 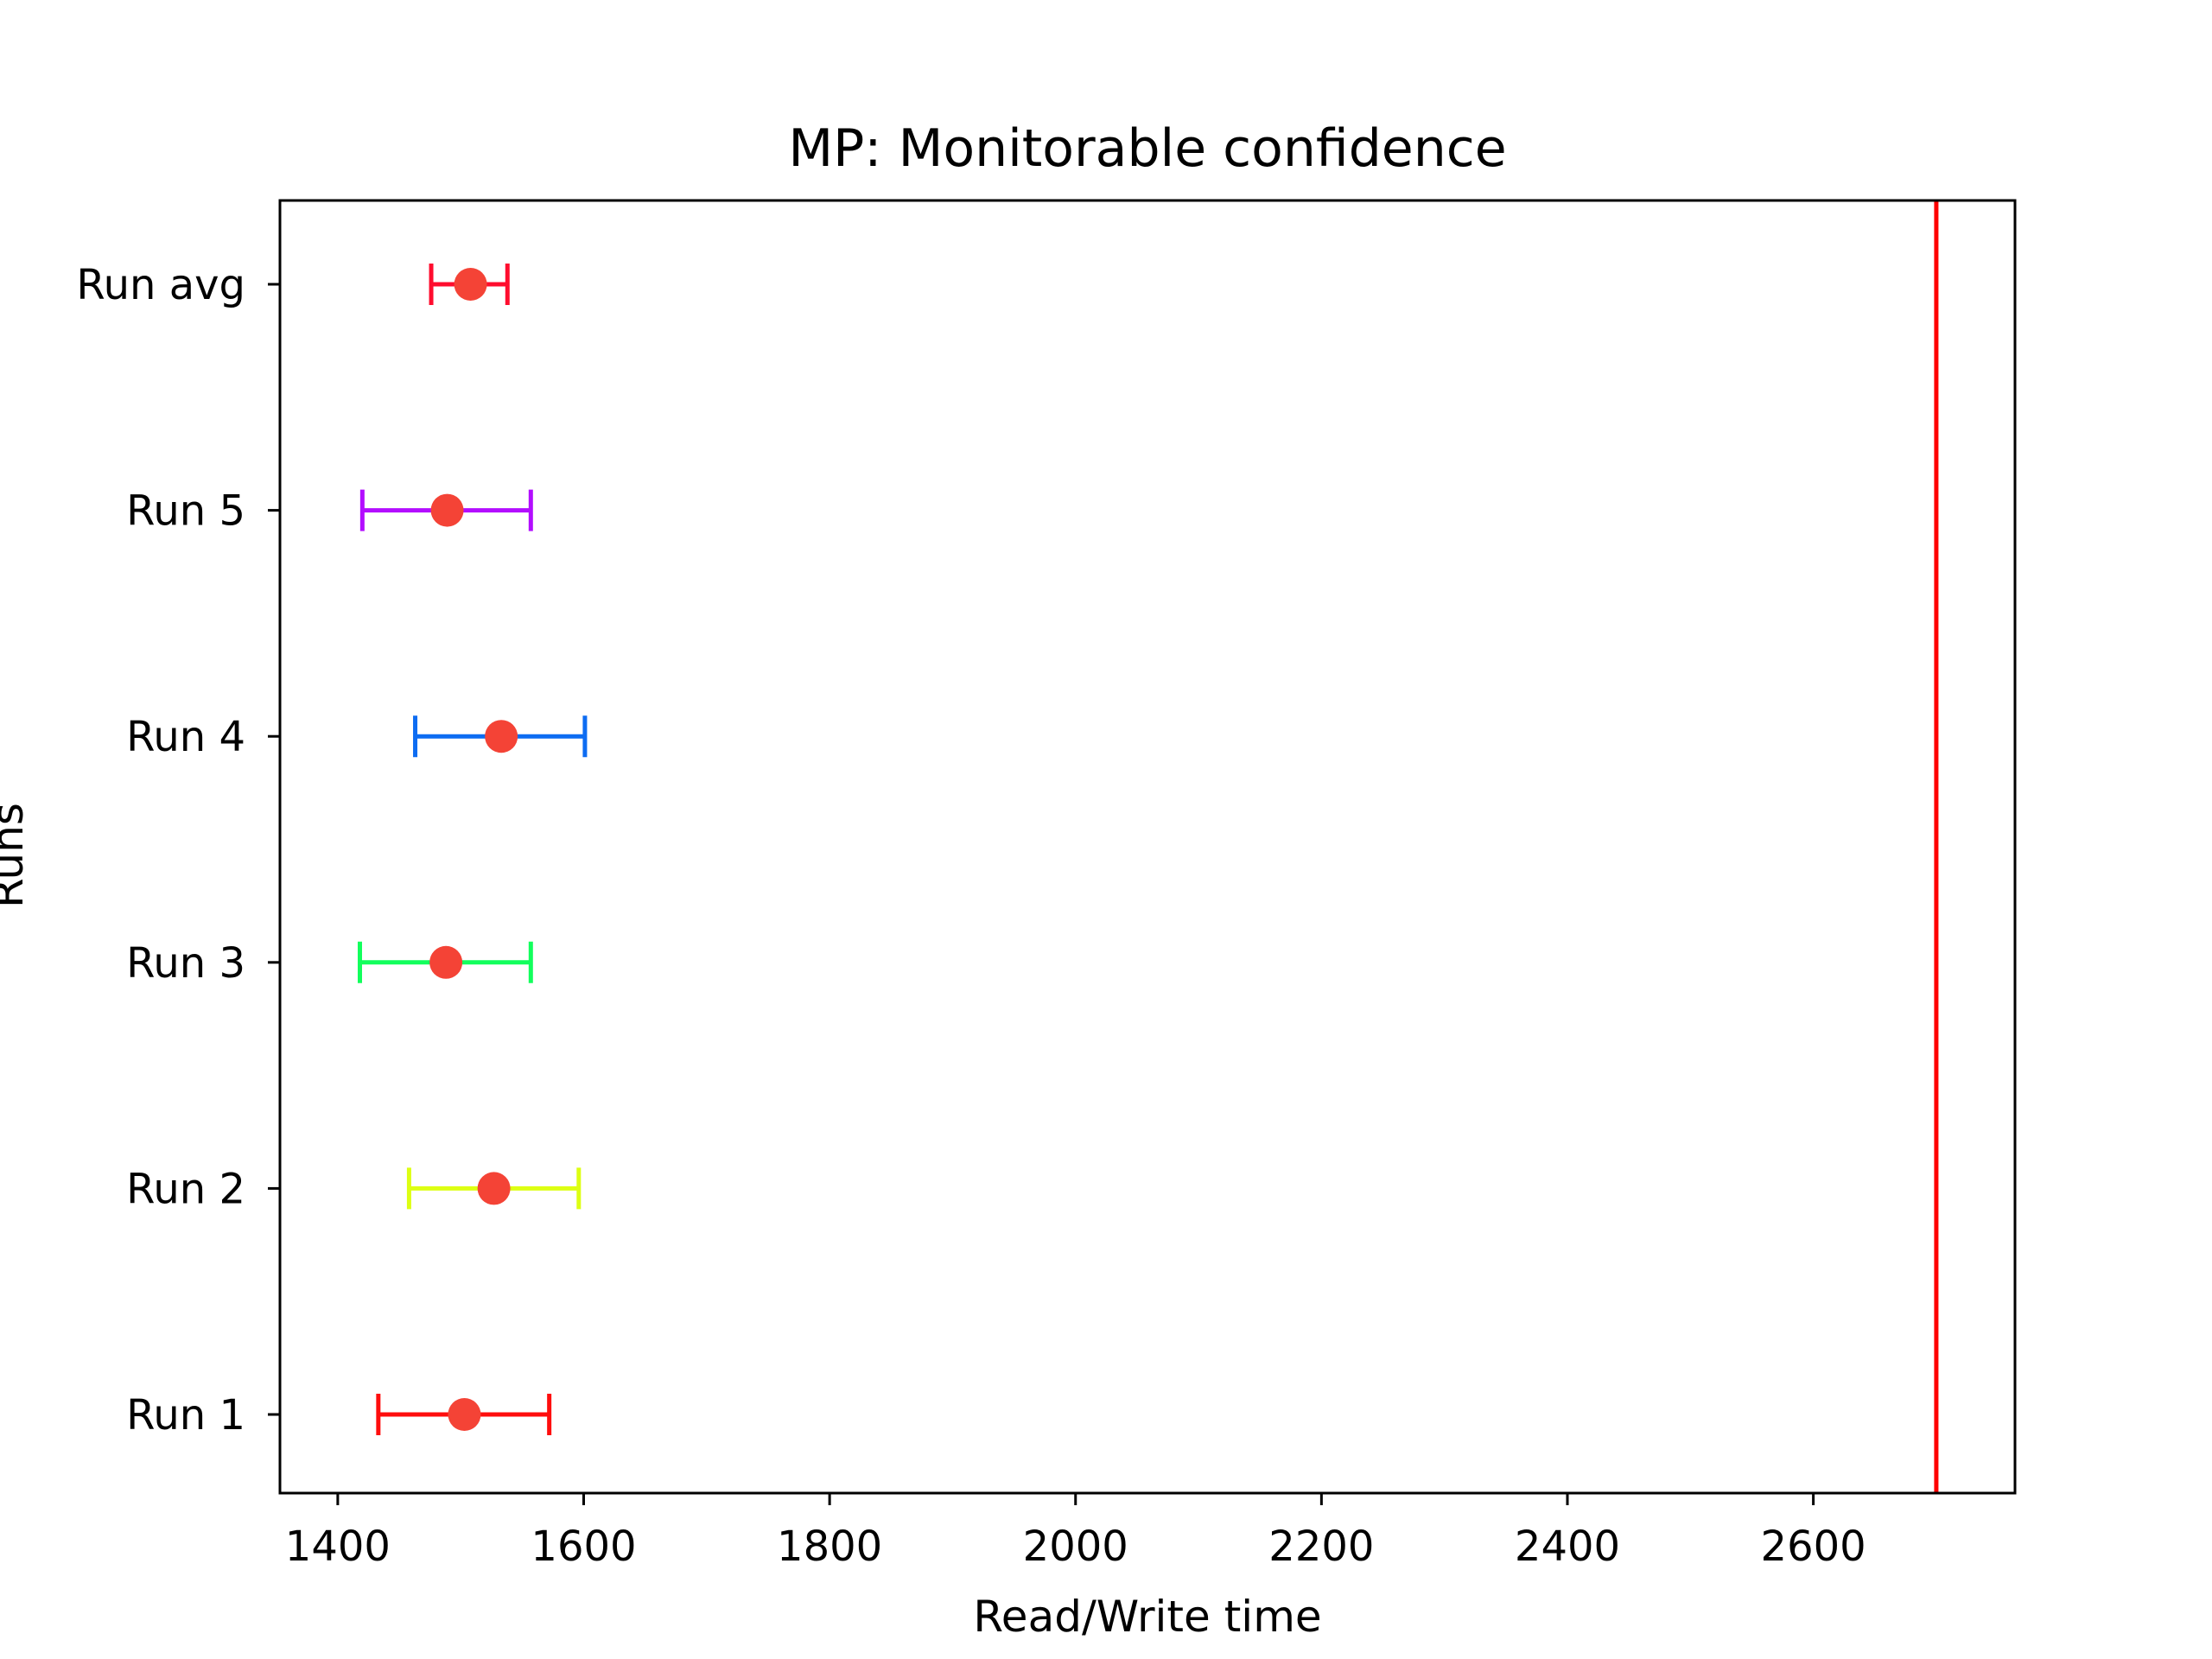 What do you see at coordinates (1075, 1546) in the screenshot?
I see `x-tick-label: 2000` at bounding box center [1075, 1546].